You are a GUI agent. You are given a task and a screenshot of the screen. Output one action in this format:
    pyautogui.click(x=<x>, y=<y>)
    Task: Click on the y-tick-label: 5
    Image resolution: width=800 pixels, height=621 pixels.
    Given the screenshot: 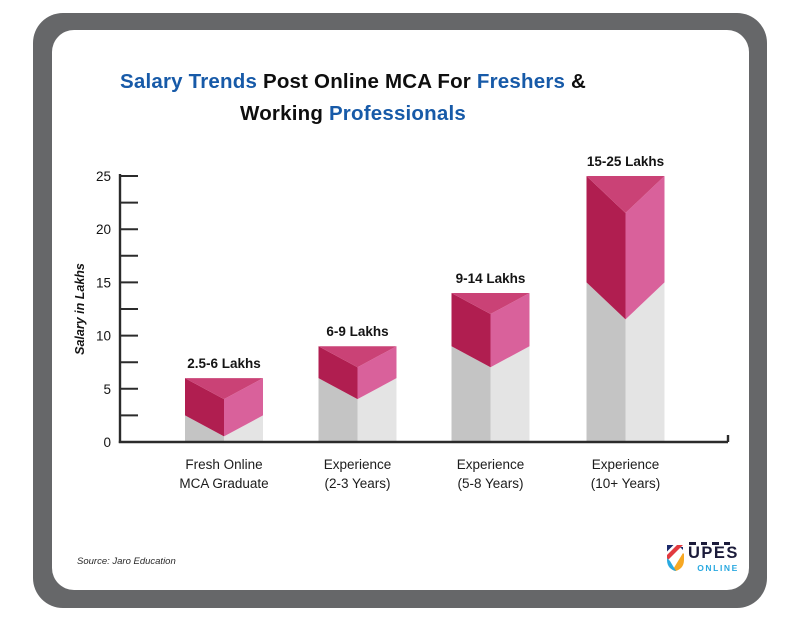 What is the action you would take?
    pyautogui.click(x=107, y=389)
    